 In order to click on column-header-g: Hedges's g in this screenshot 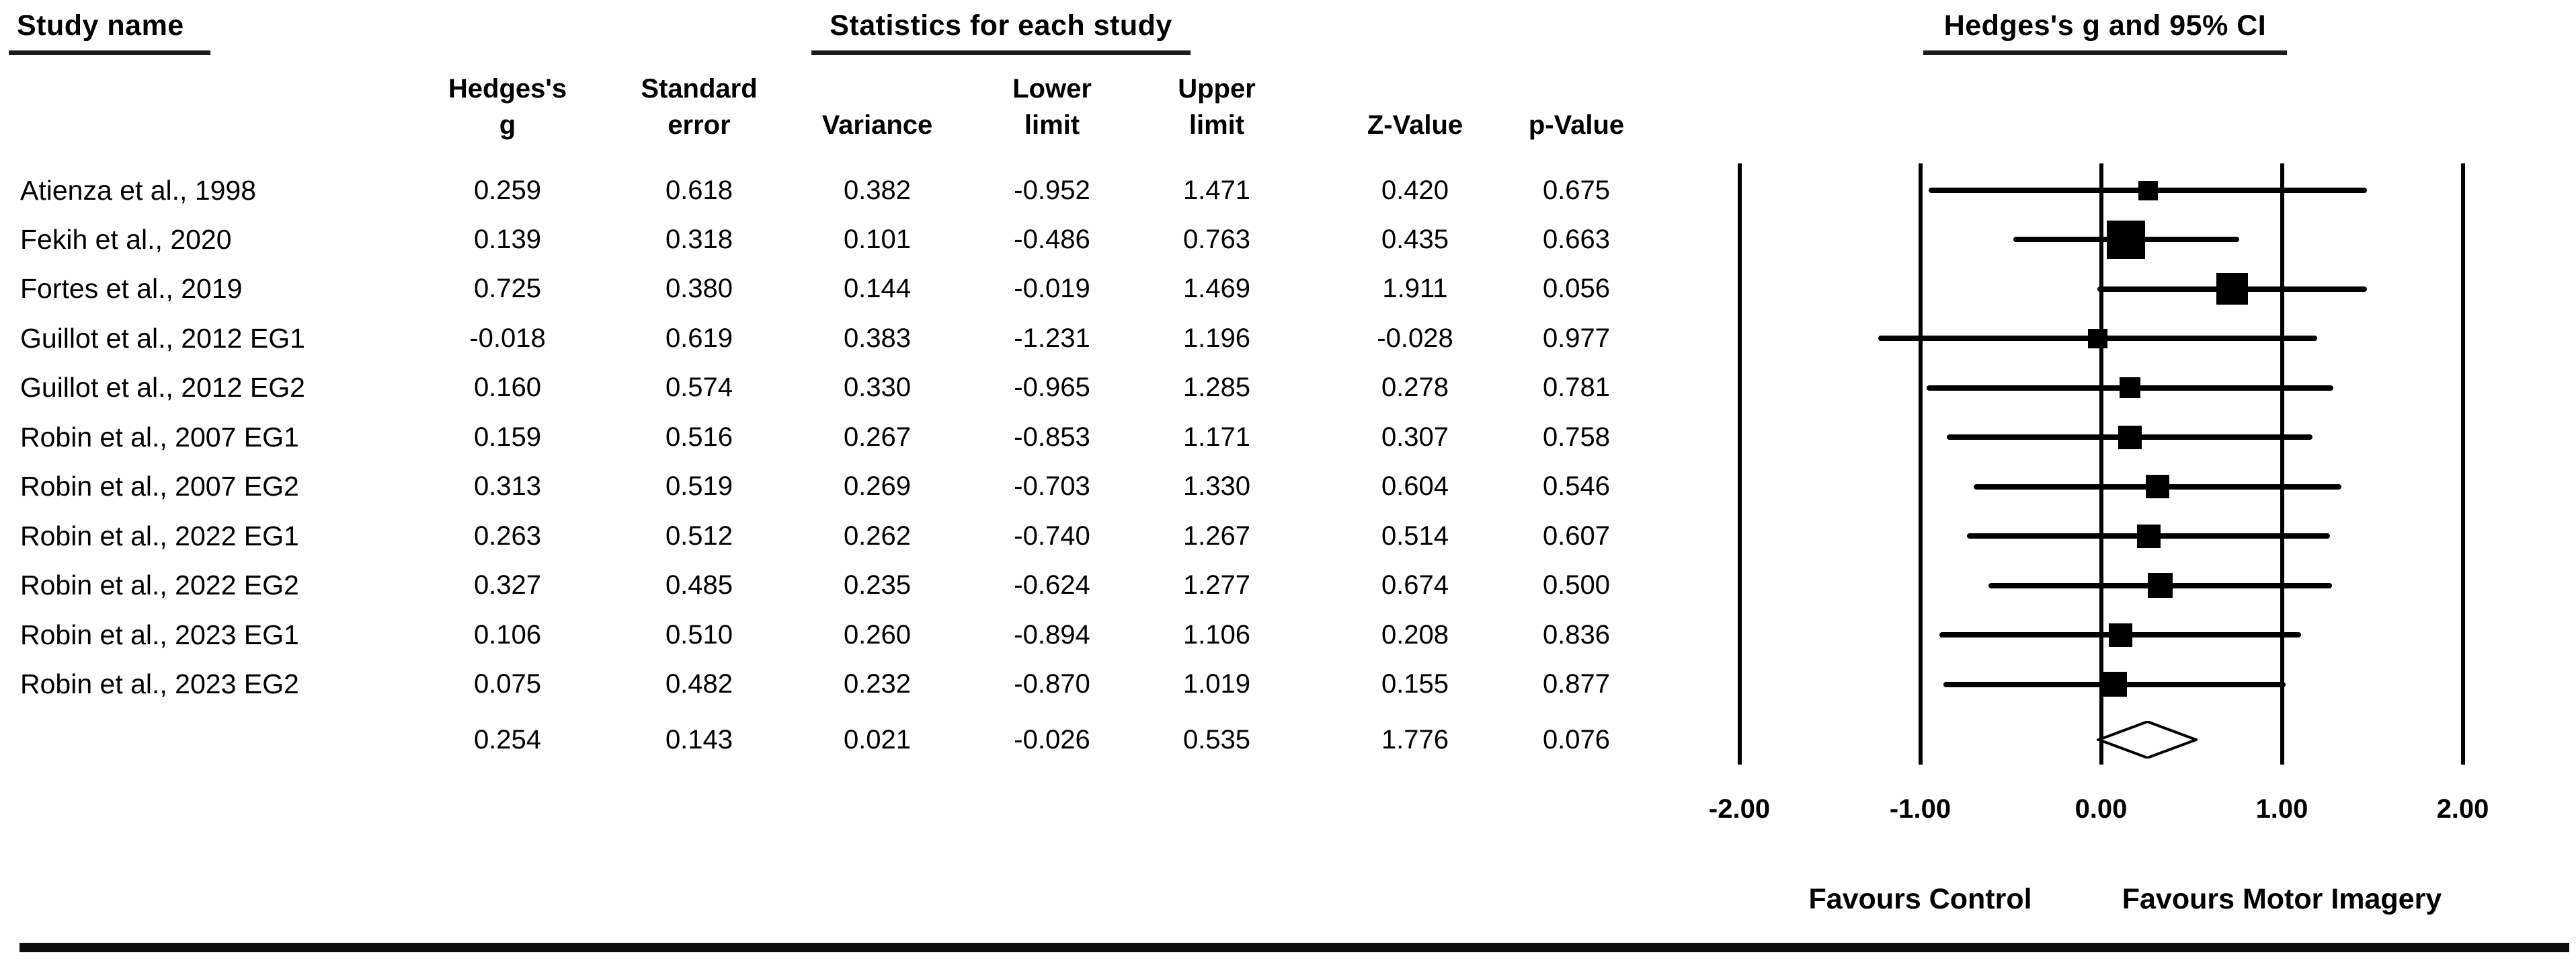, I will do `click(507, 107)`.